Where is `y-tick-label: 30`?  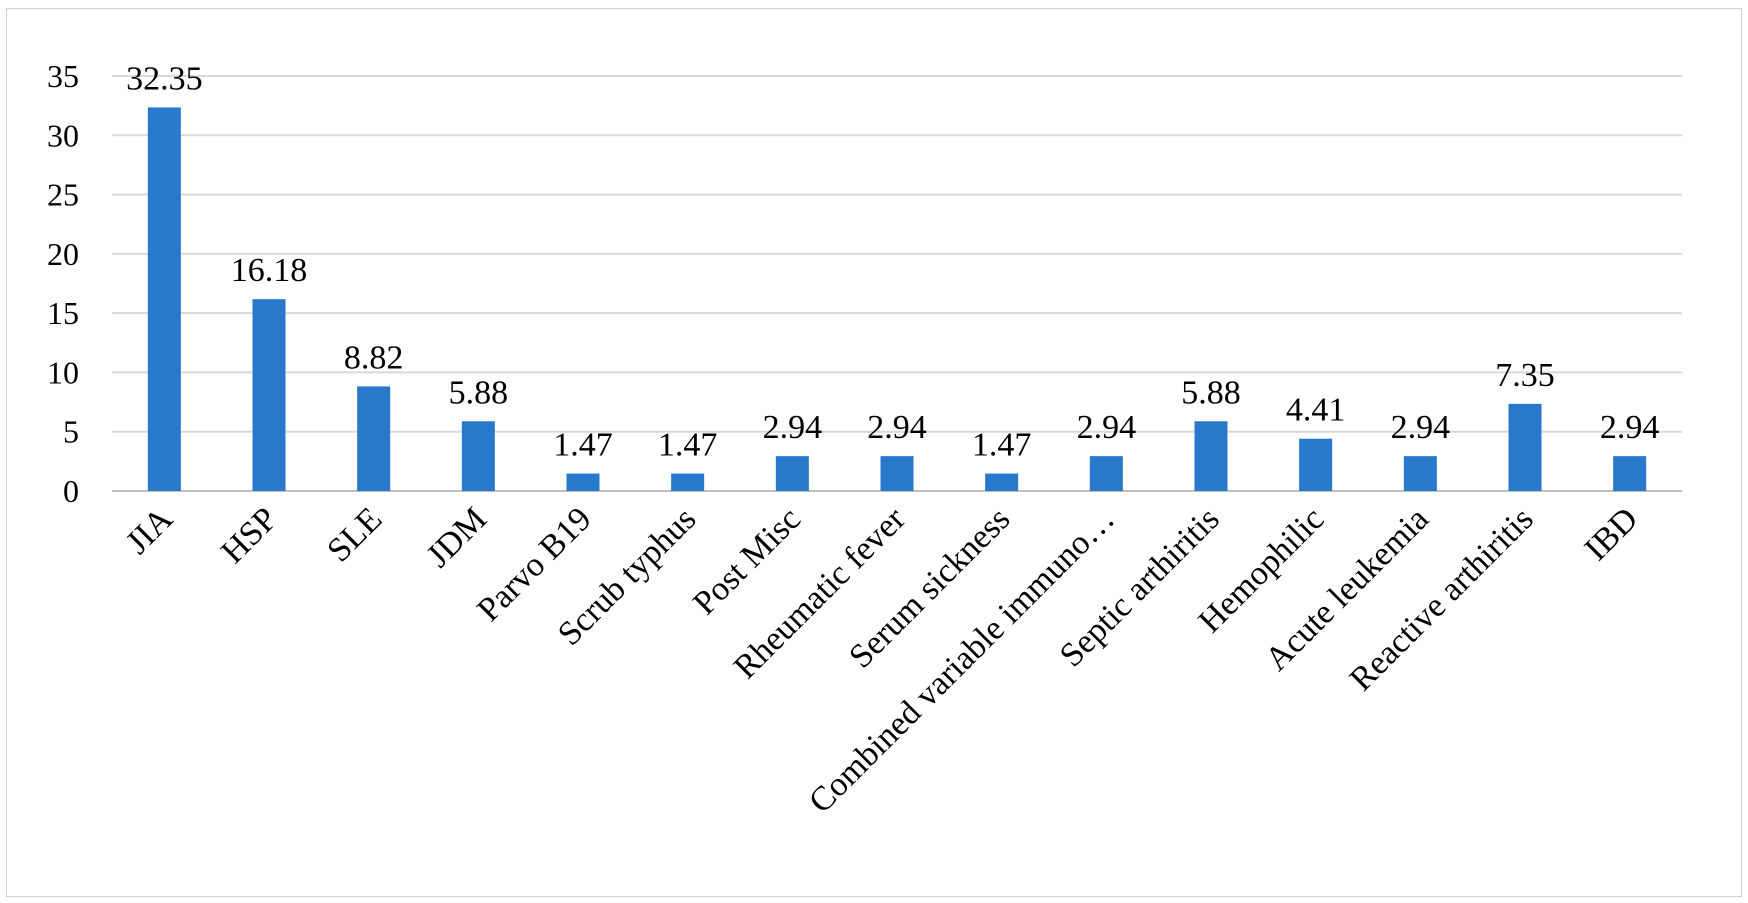 y-tick-label: 30 is located at coordinates (63, 135).